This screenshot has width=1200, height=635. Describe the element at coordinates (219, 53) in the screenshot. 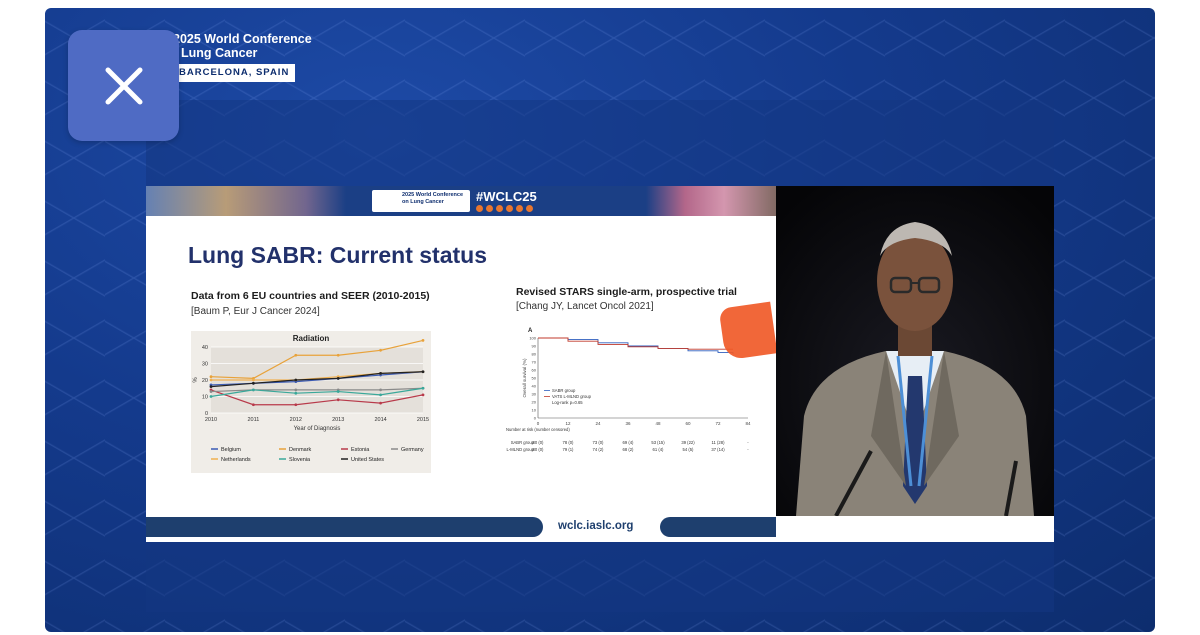

I see `conference-line-2: Lung Cancer` at that location.